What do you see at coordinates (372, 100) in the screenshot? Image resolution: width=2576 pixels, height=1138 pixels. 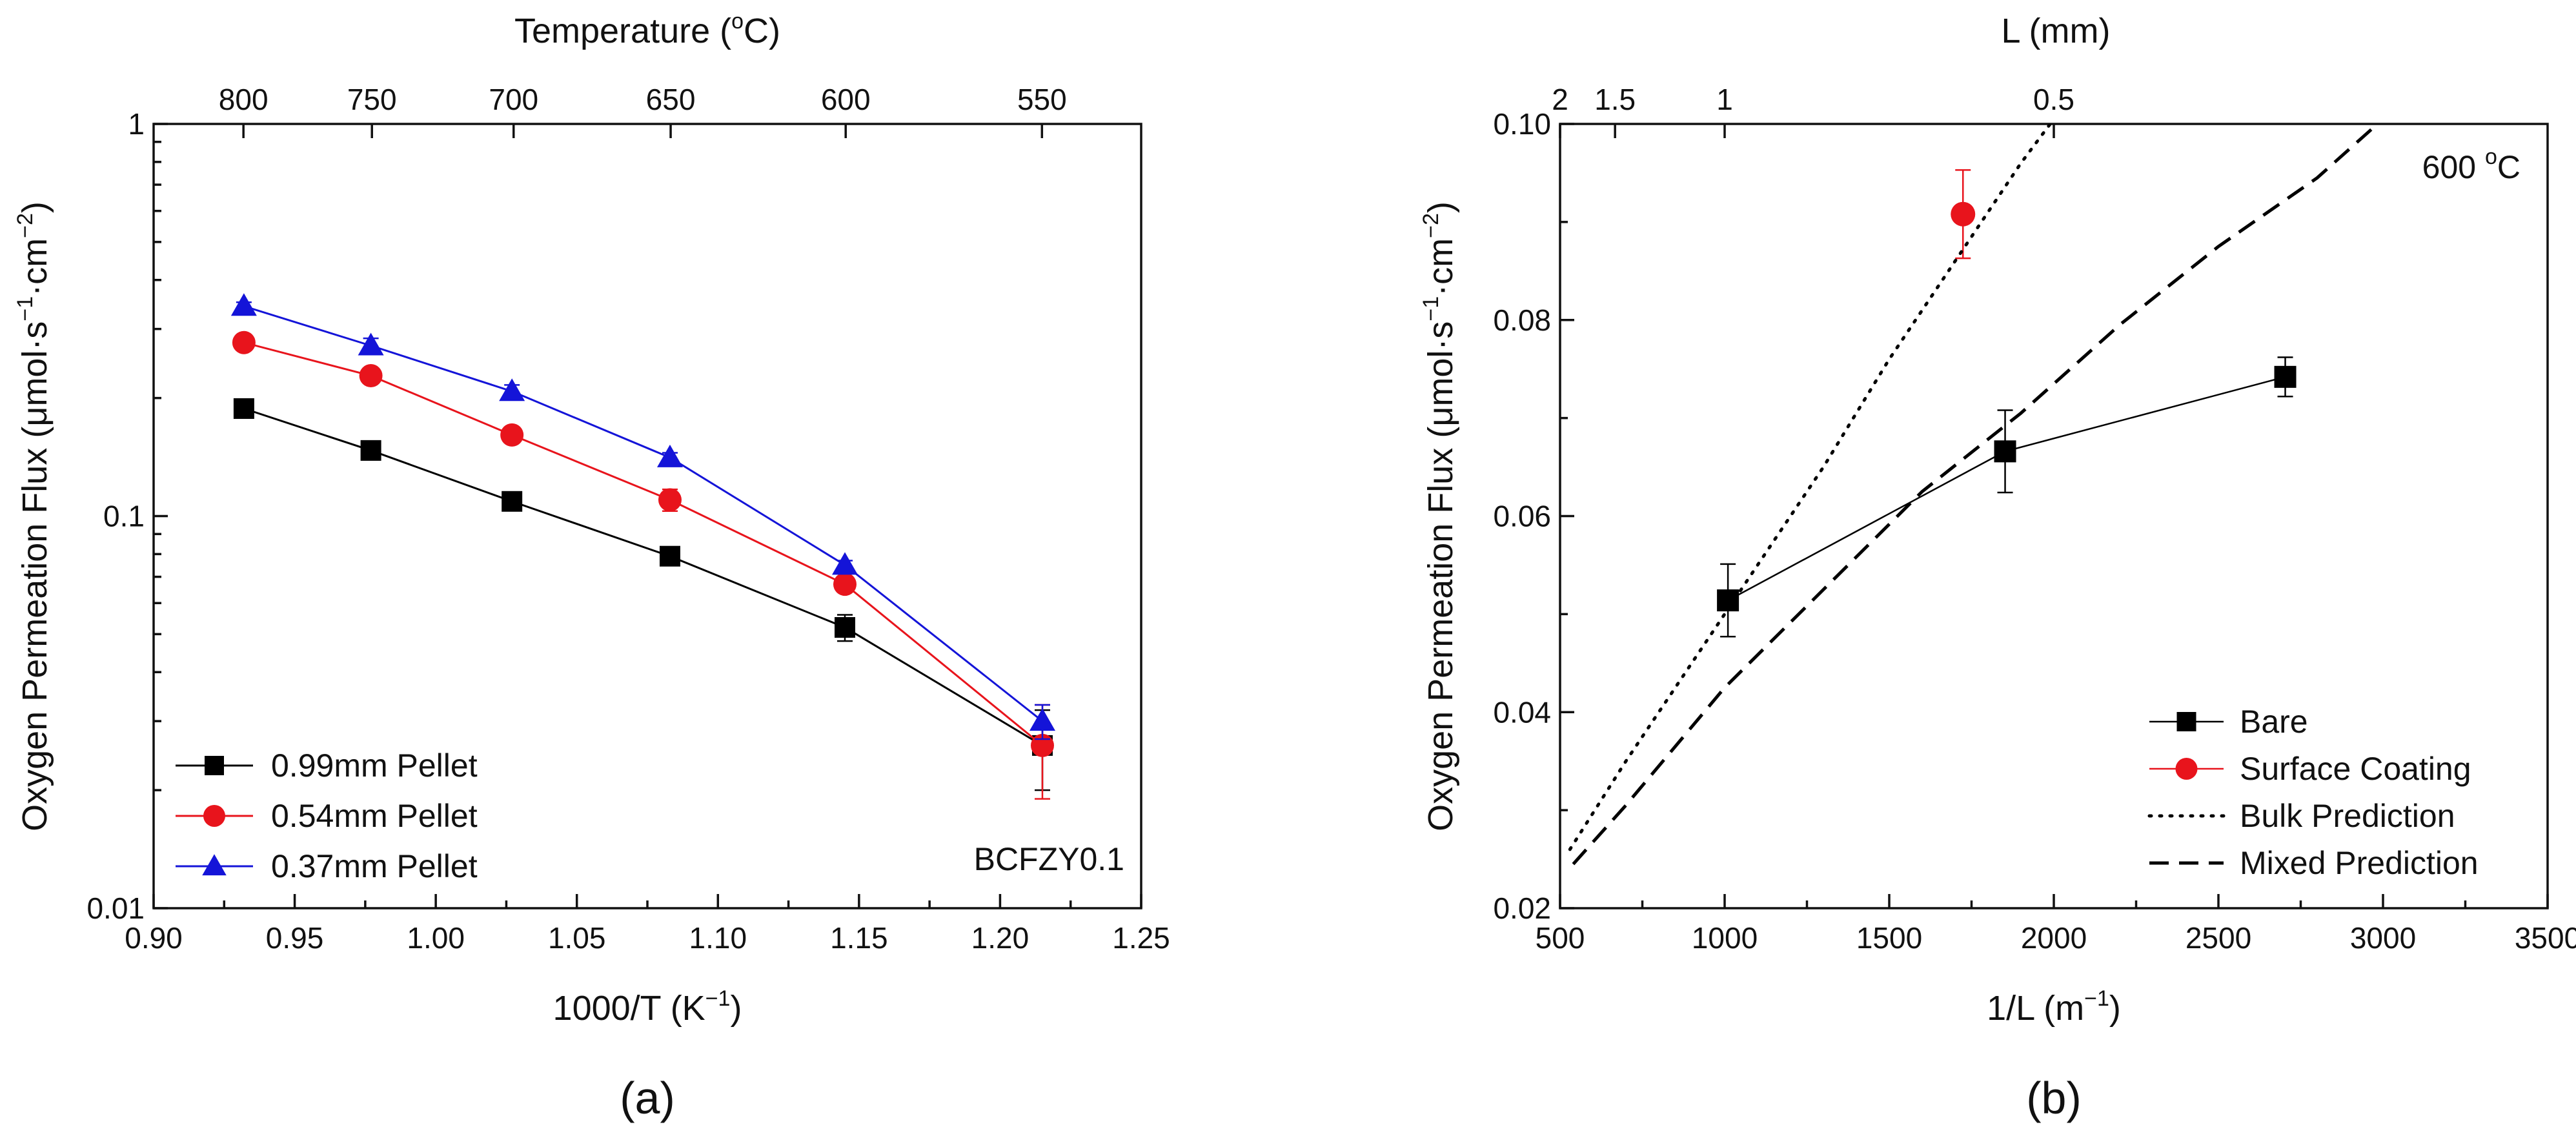 I see `top-tick-label-a: 750` at bounding box center [372, 100].